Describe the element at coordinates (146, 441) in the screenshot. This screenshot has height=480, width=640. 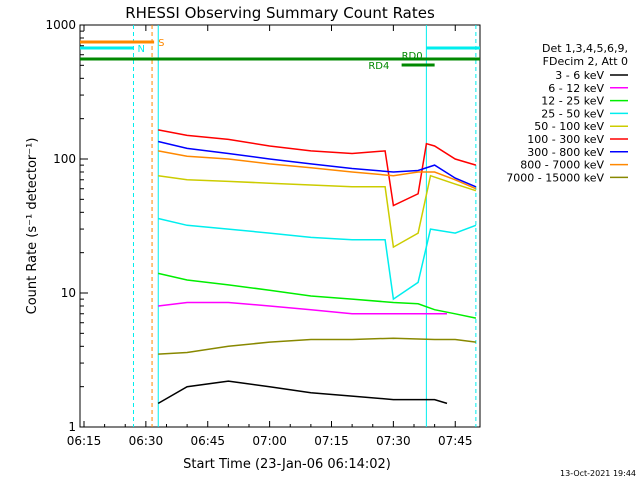
I see `x-tick-label: 06:30` at that location.